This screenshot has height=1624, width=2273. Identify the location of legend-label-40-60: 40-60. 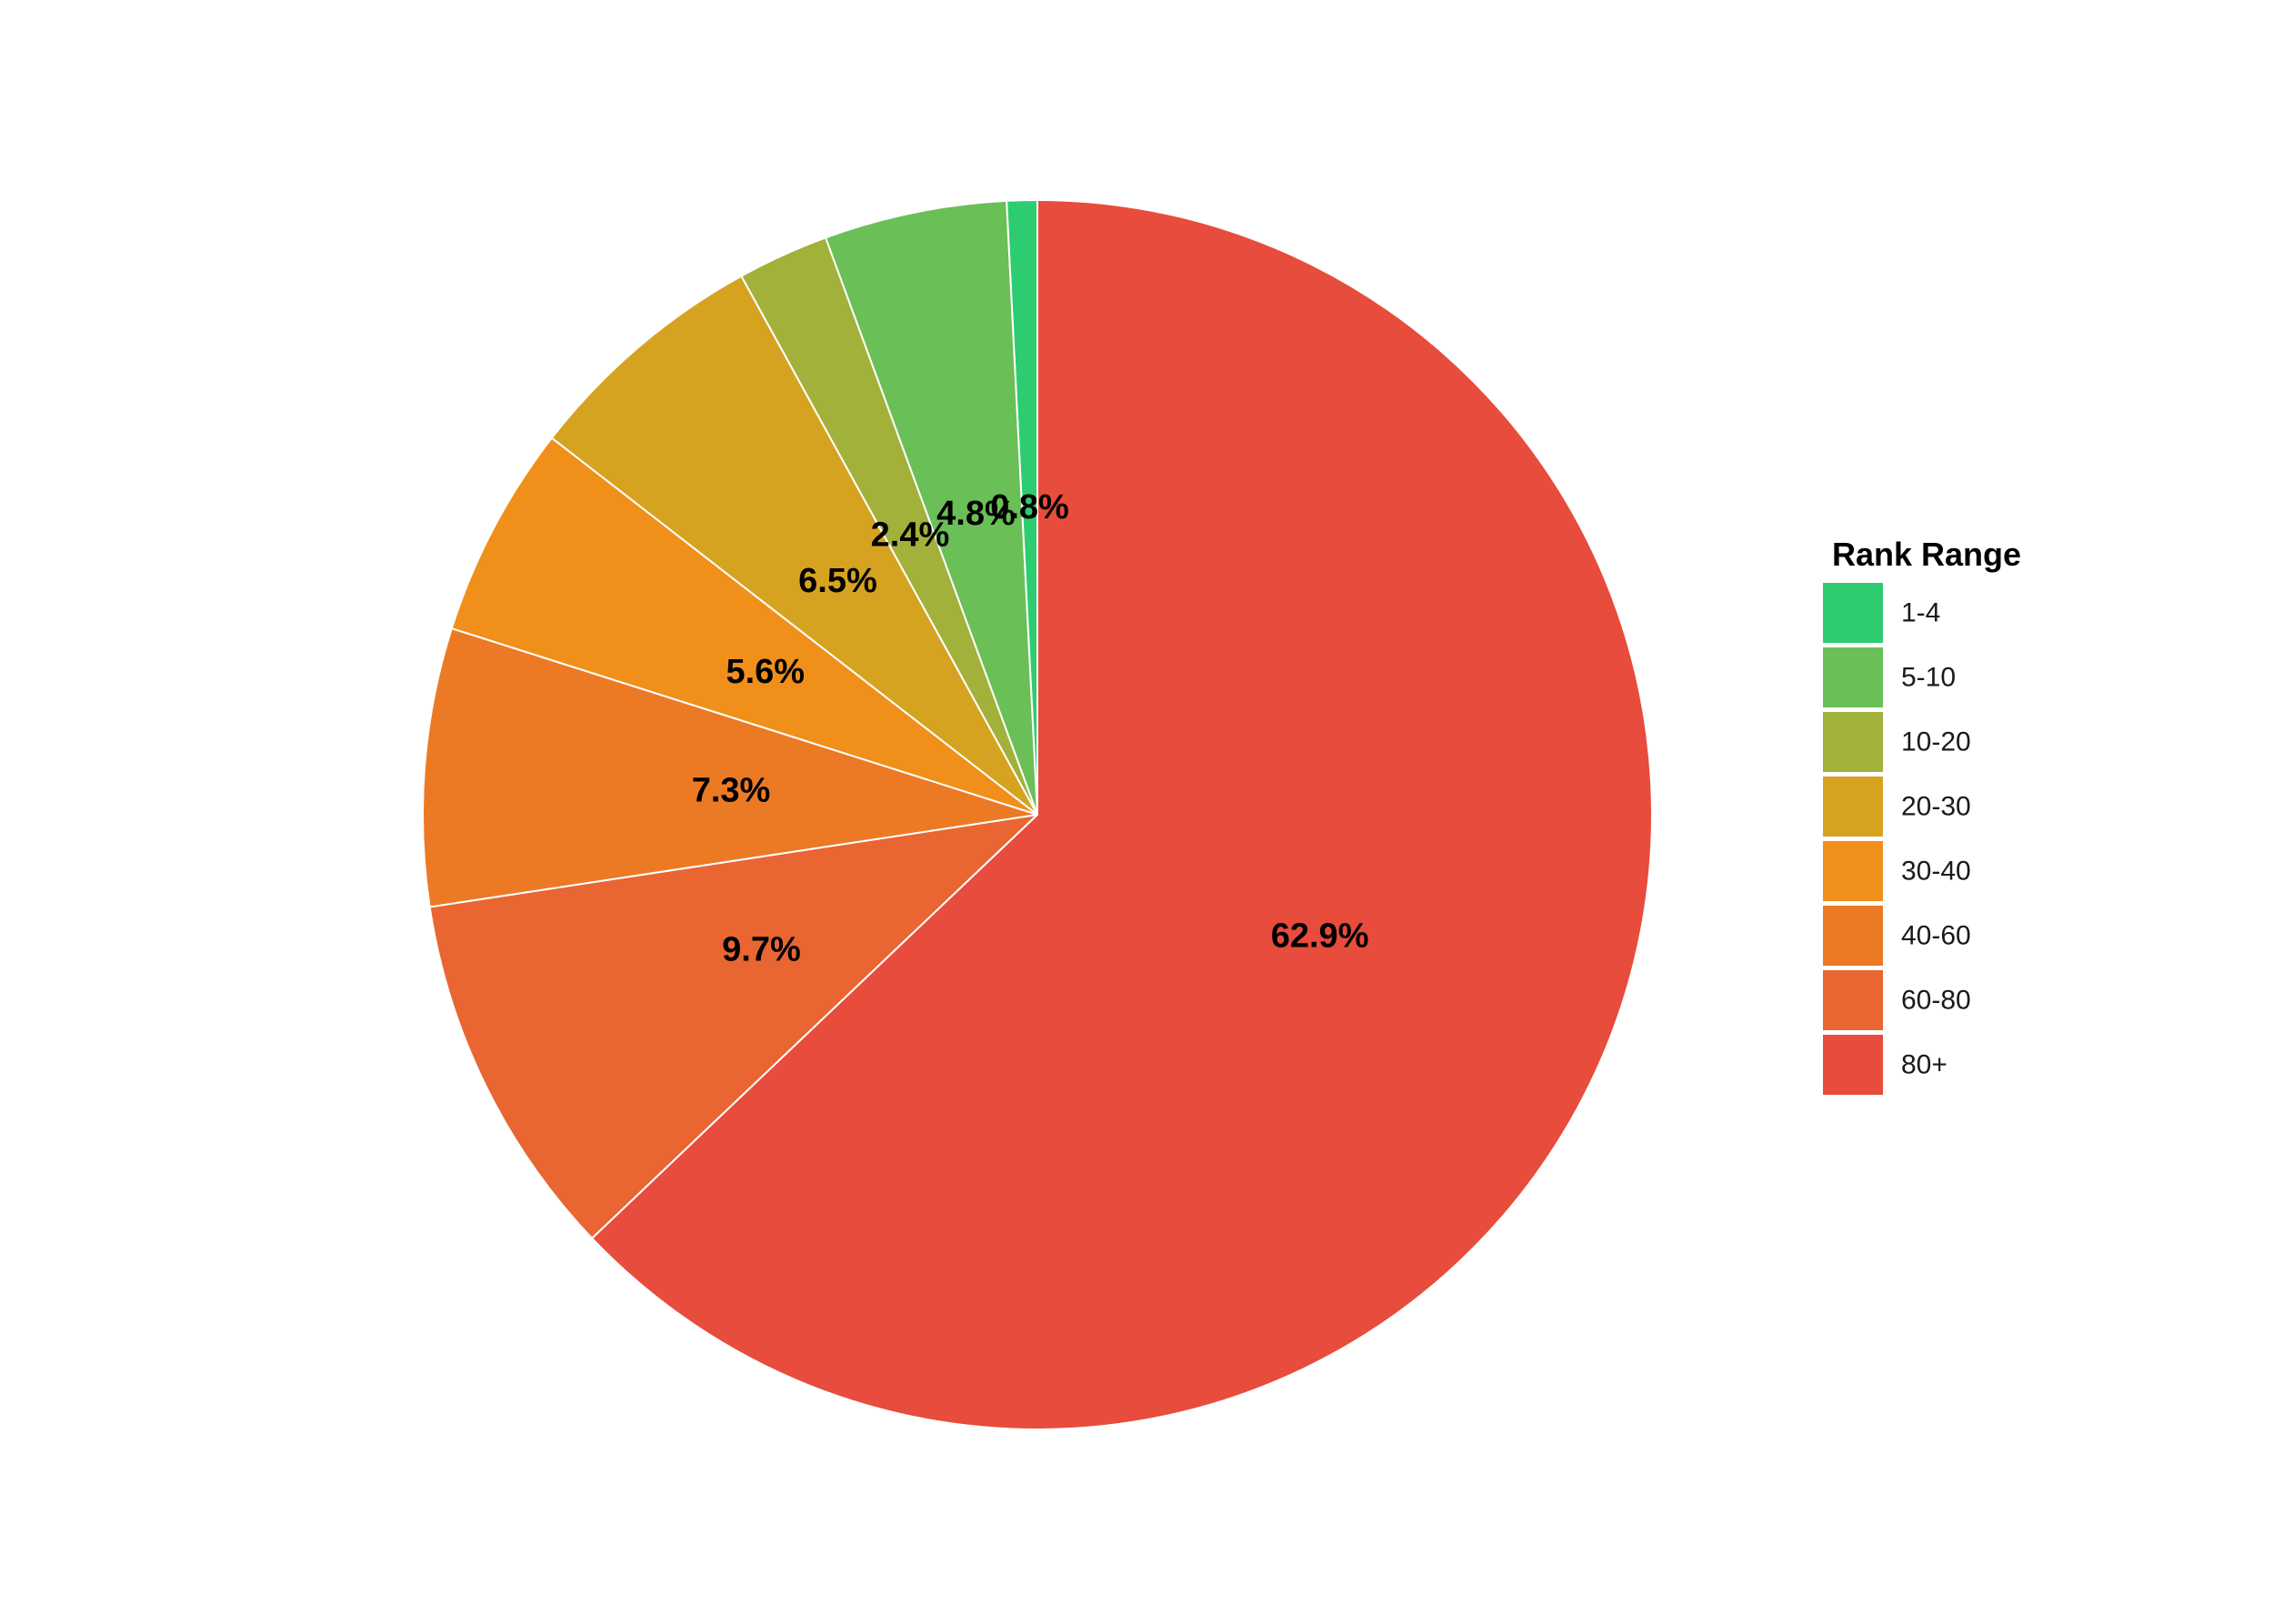
(1936, 936).